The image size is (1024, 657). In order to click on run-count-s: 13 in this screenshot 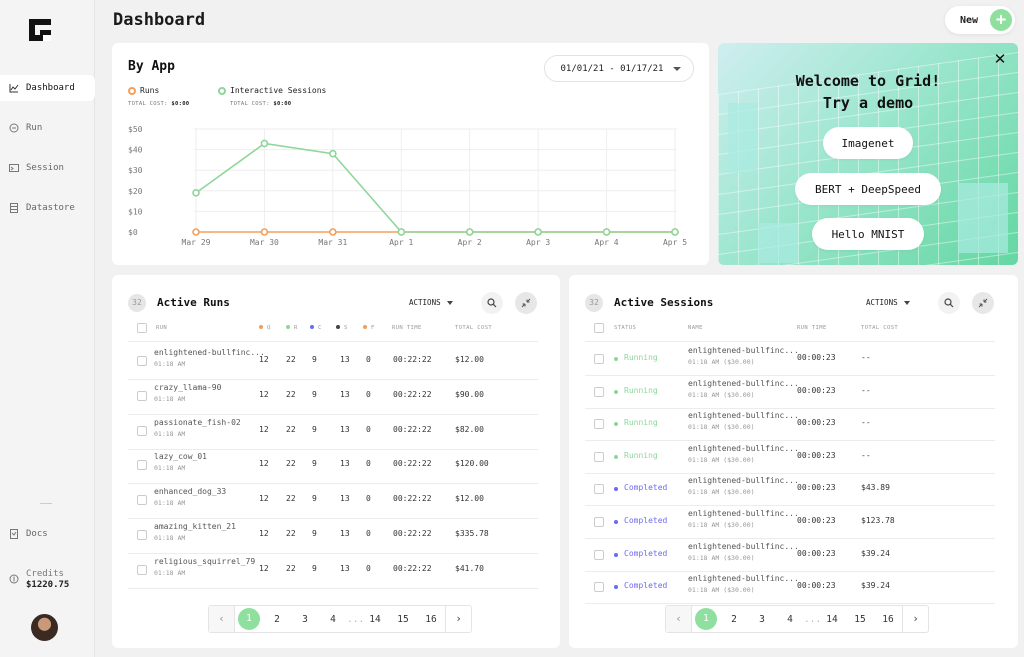, I will do `click(345, 359)`.